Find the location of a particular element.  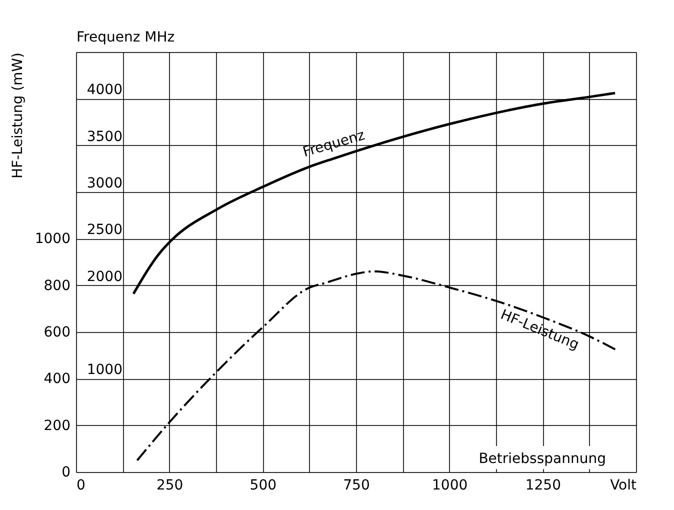

y2-tick-label: 3000 is located at coordinates (104, 184).